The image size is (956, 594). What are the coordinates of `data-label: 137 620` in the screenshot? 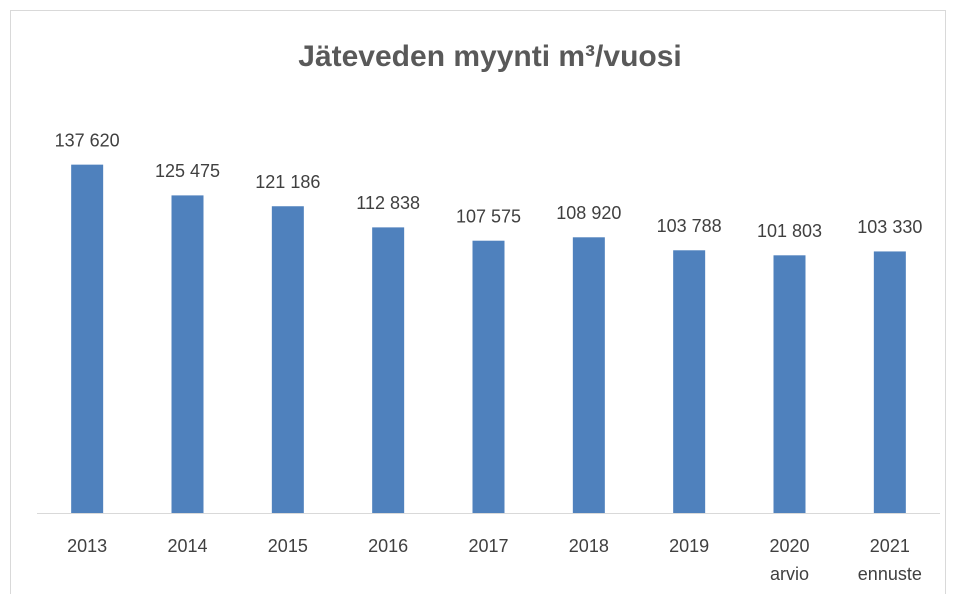 It's located at (87, 140).